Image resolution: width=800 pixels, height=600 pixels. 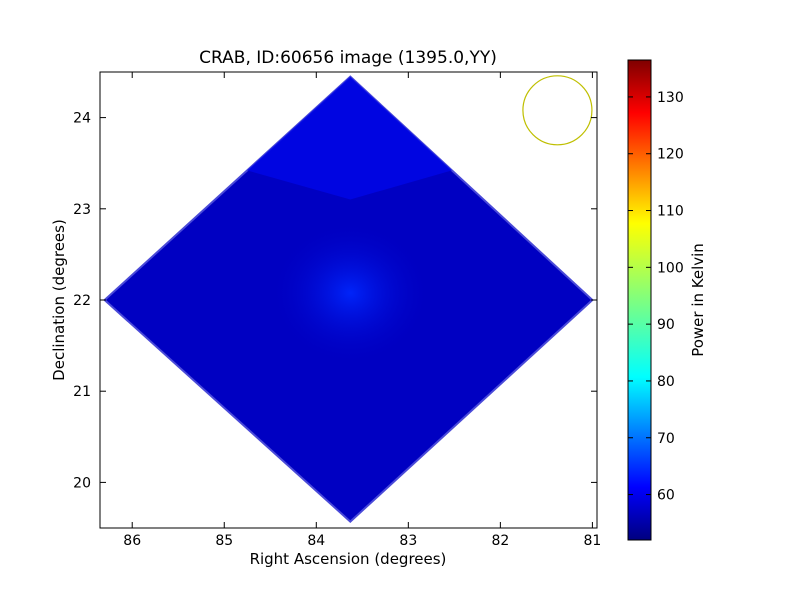 I want to click on source-halo, so click(x=350, y=293).